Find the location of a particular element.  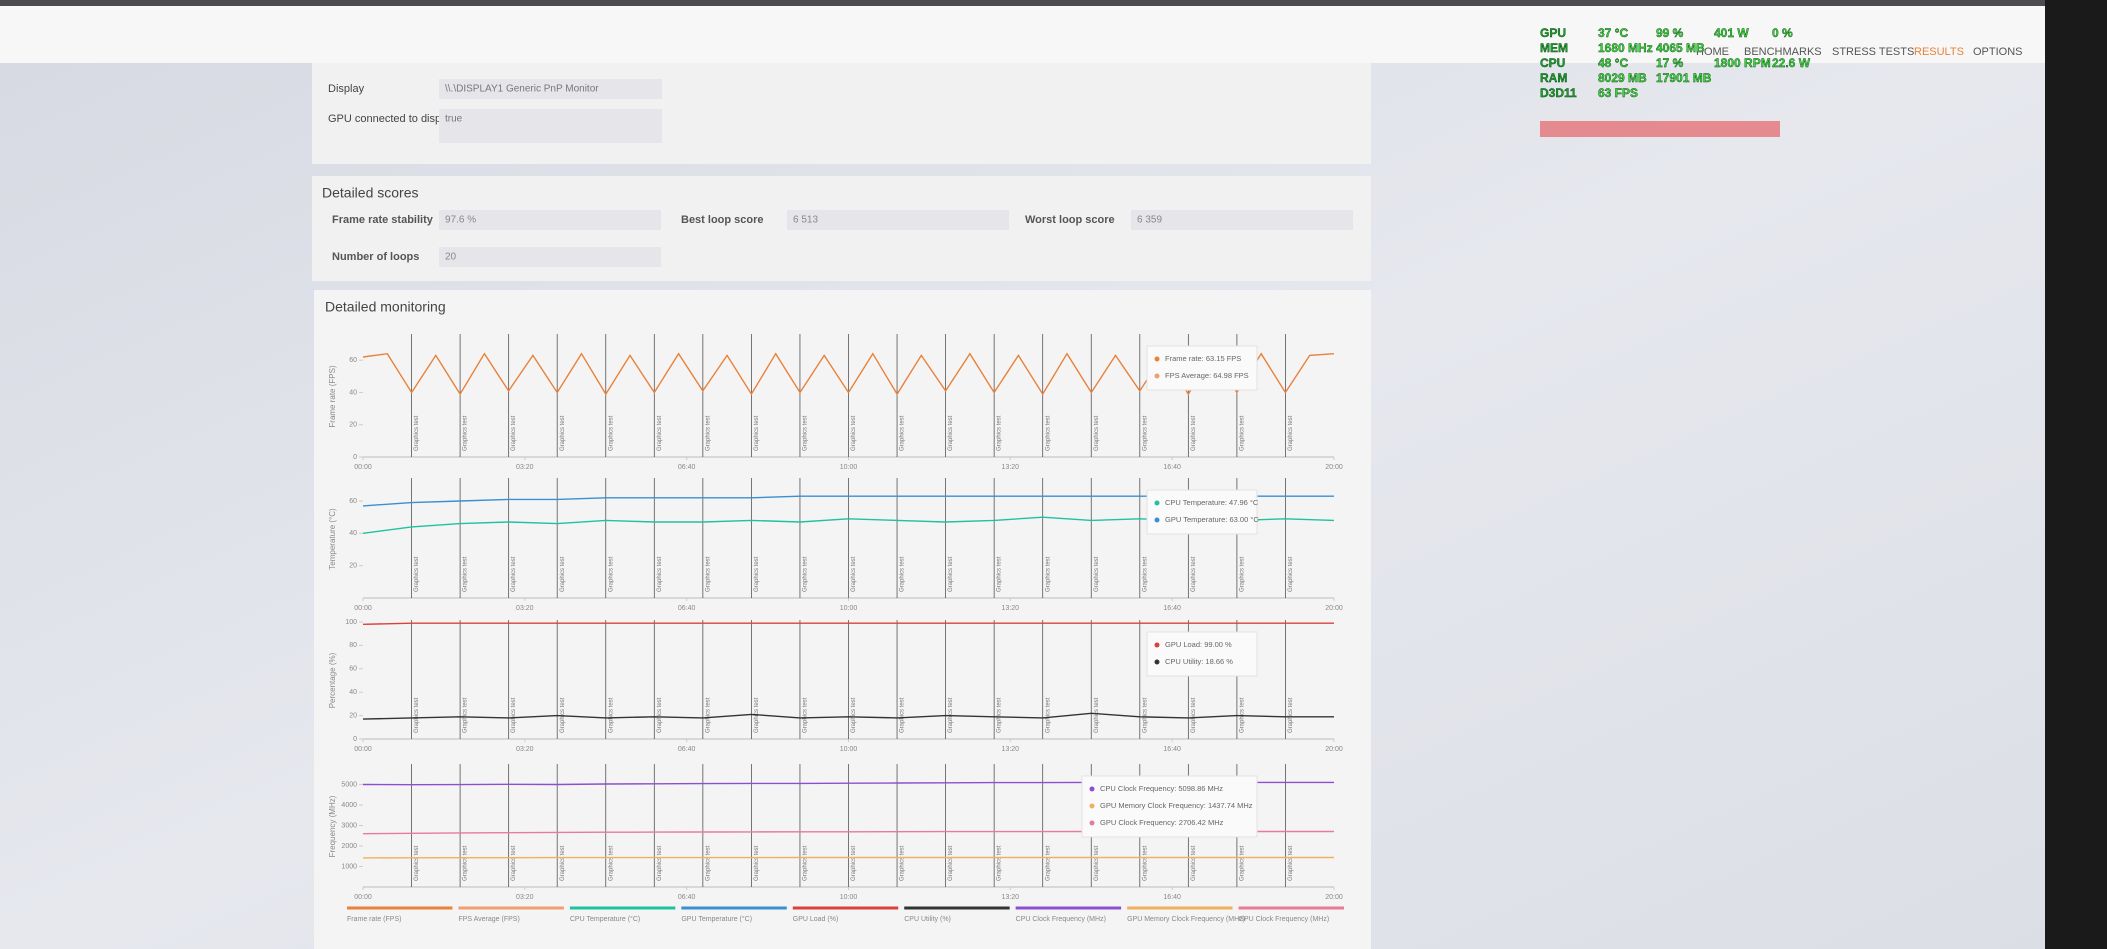

series-line is located at coordinates (848, 623).